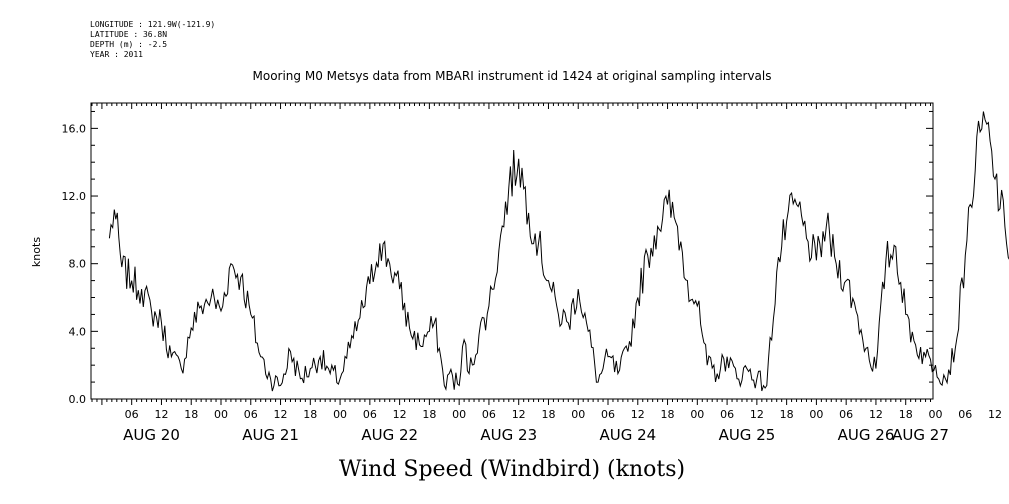  I want to click on y-axis-label: knots, so click(36, 252).